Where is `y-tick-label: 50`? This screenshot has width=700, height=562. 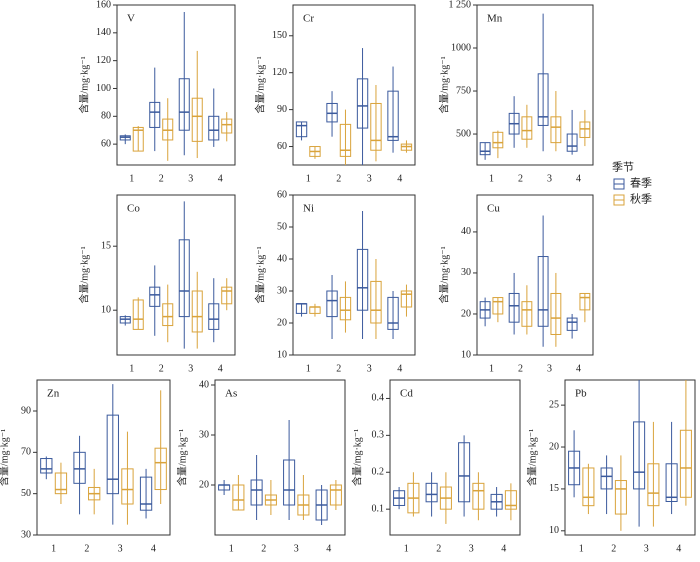 y-tick-label: 50 is located at coordinates (282, 226).